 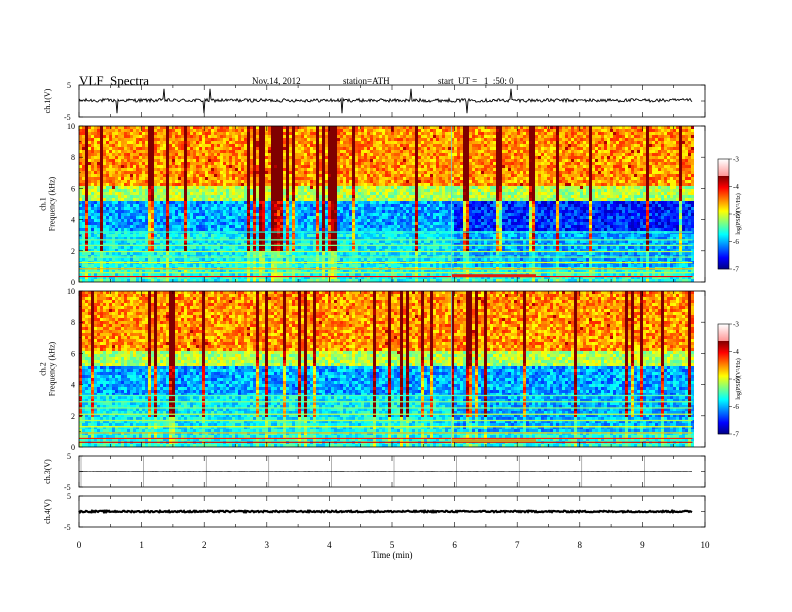 What do you see at coordinates (73, 282) in the screenshot?
I see `ch1-spectrogram-ytick-label: 0` at bounding box center [73, 282].